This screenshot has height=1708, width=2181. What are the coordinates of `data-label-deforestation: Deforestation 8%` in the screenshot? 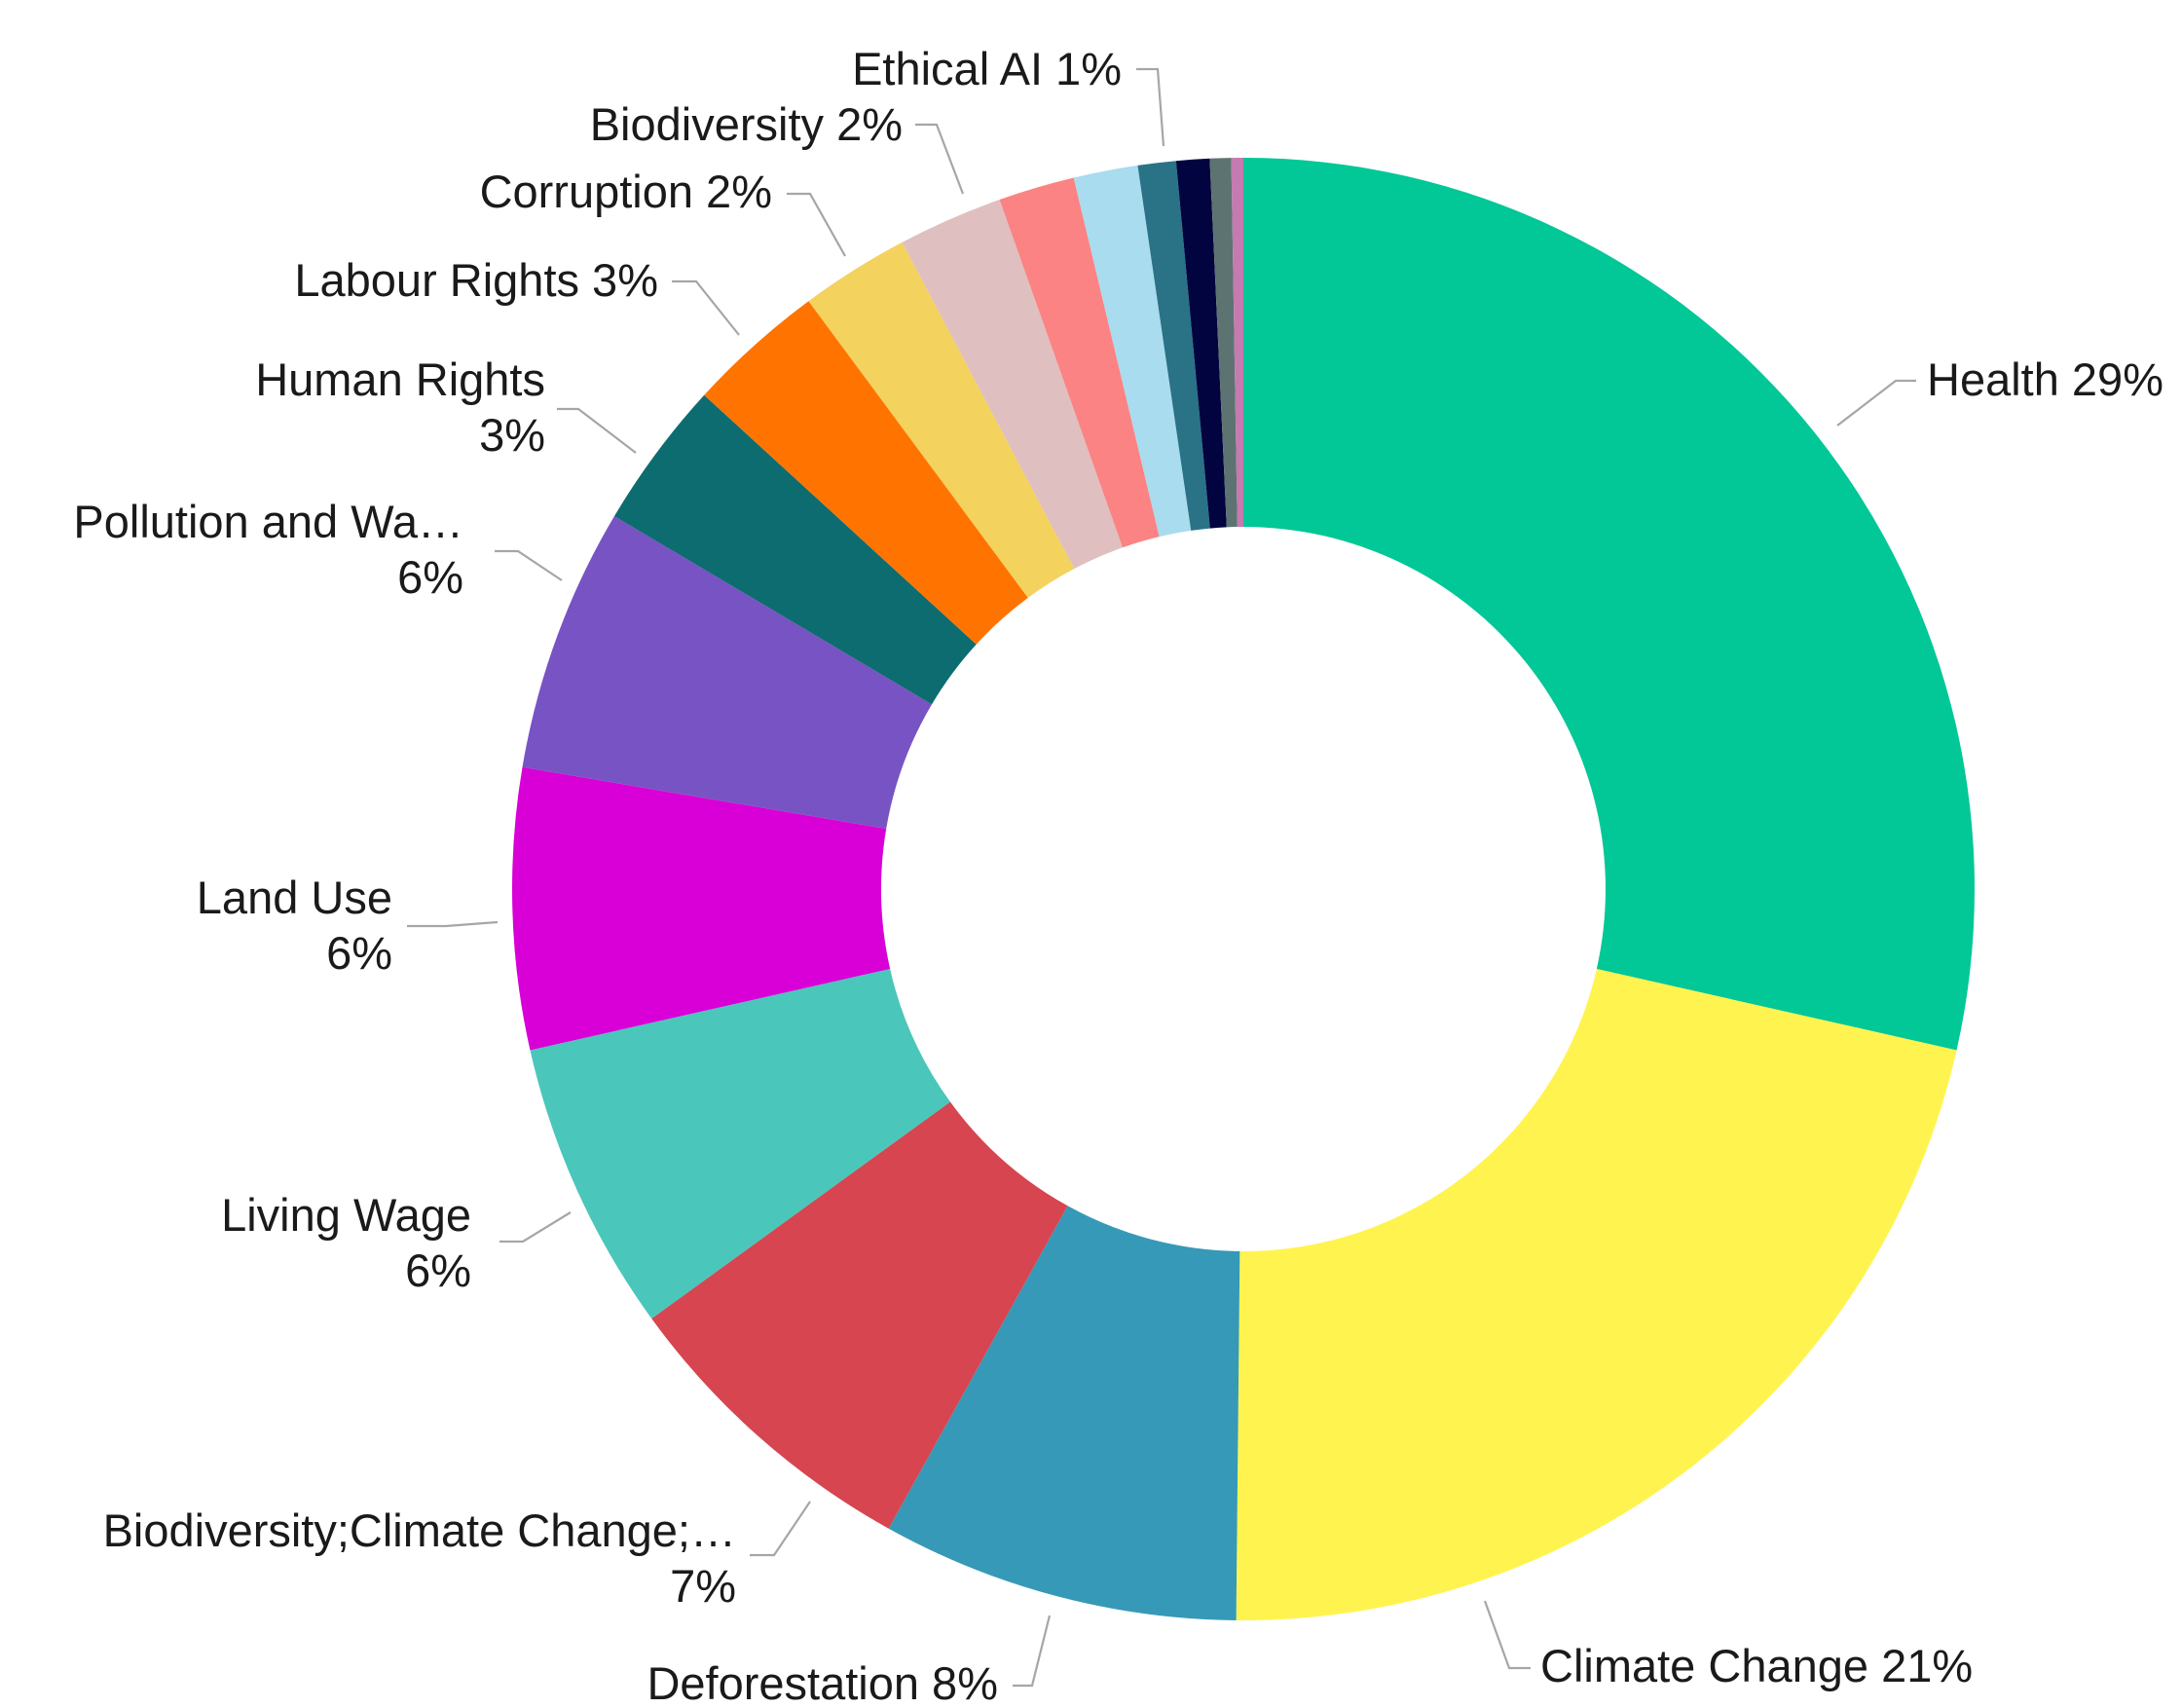 It's located at (822, 1682).